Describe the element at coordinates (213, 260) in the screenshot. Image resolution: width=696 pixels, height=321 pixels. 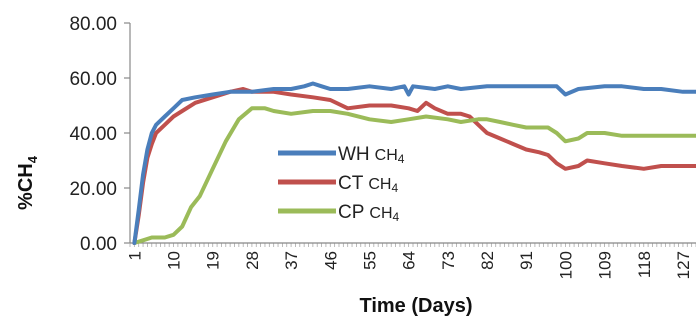
I see `x-tick-label: 19` at that location.